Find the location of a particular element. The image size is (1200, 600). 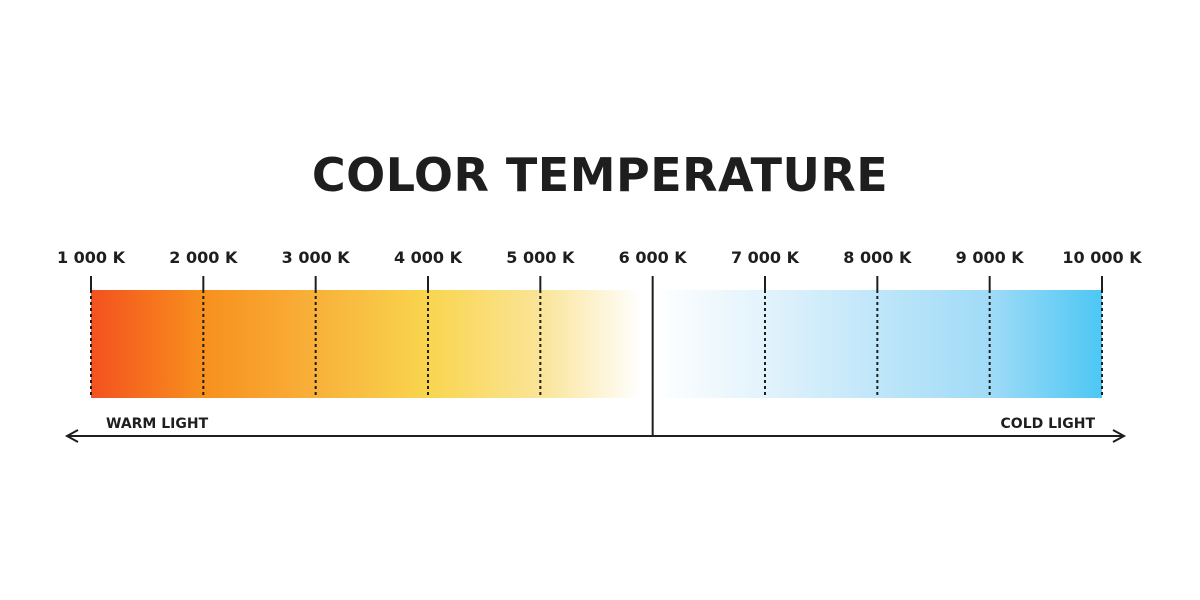

tick-label: 1 000 K is located at coordinates (91, 257).